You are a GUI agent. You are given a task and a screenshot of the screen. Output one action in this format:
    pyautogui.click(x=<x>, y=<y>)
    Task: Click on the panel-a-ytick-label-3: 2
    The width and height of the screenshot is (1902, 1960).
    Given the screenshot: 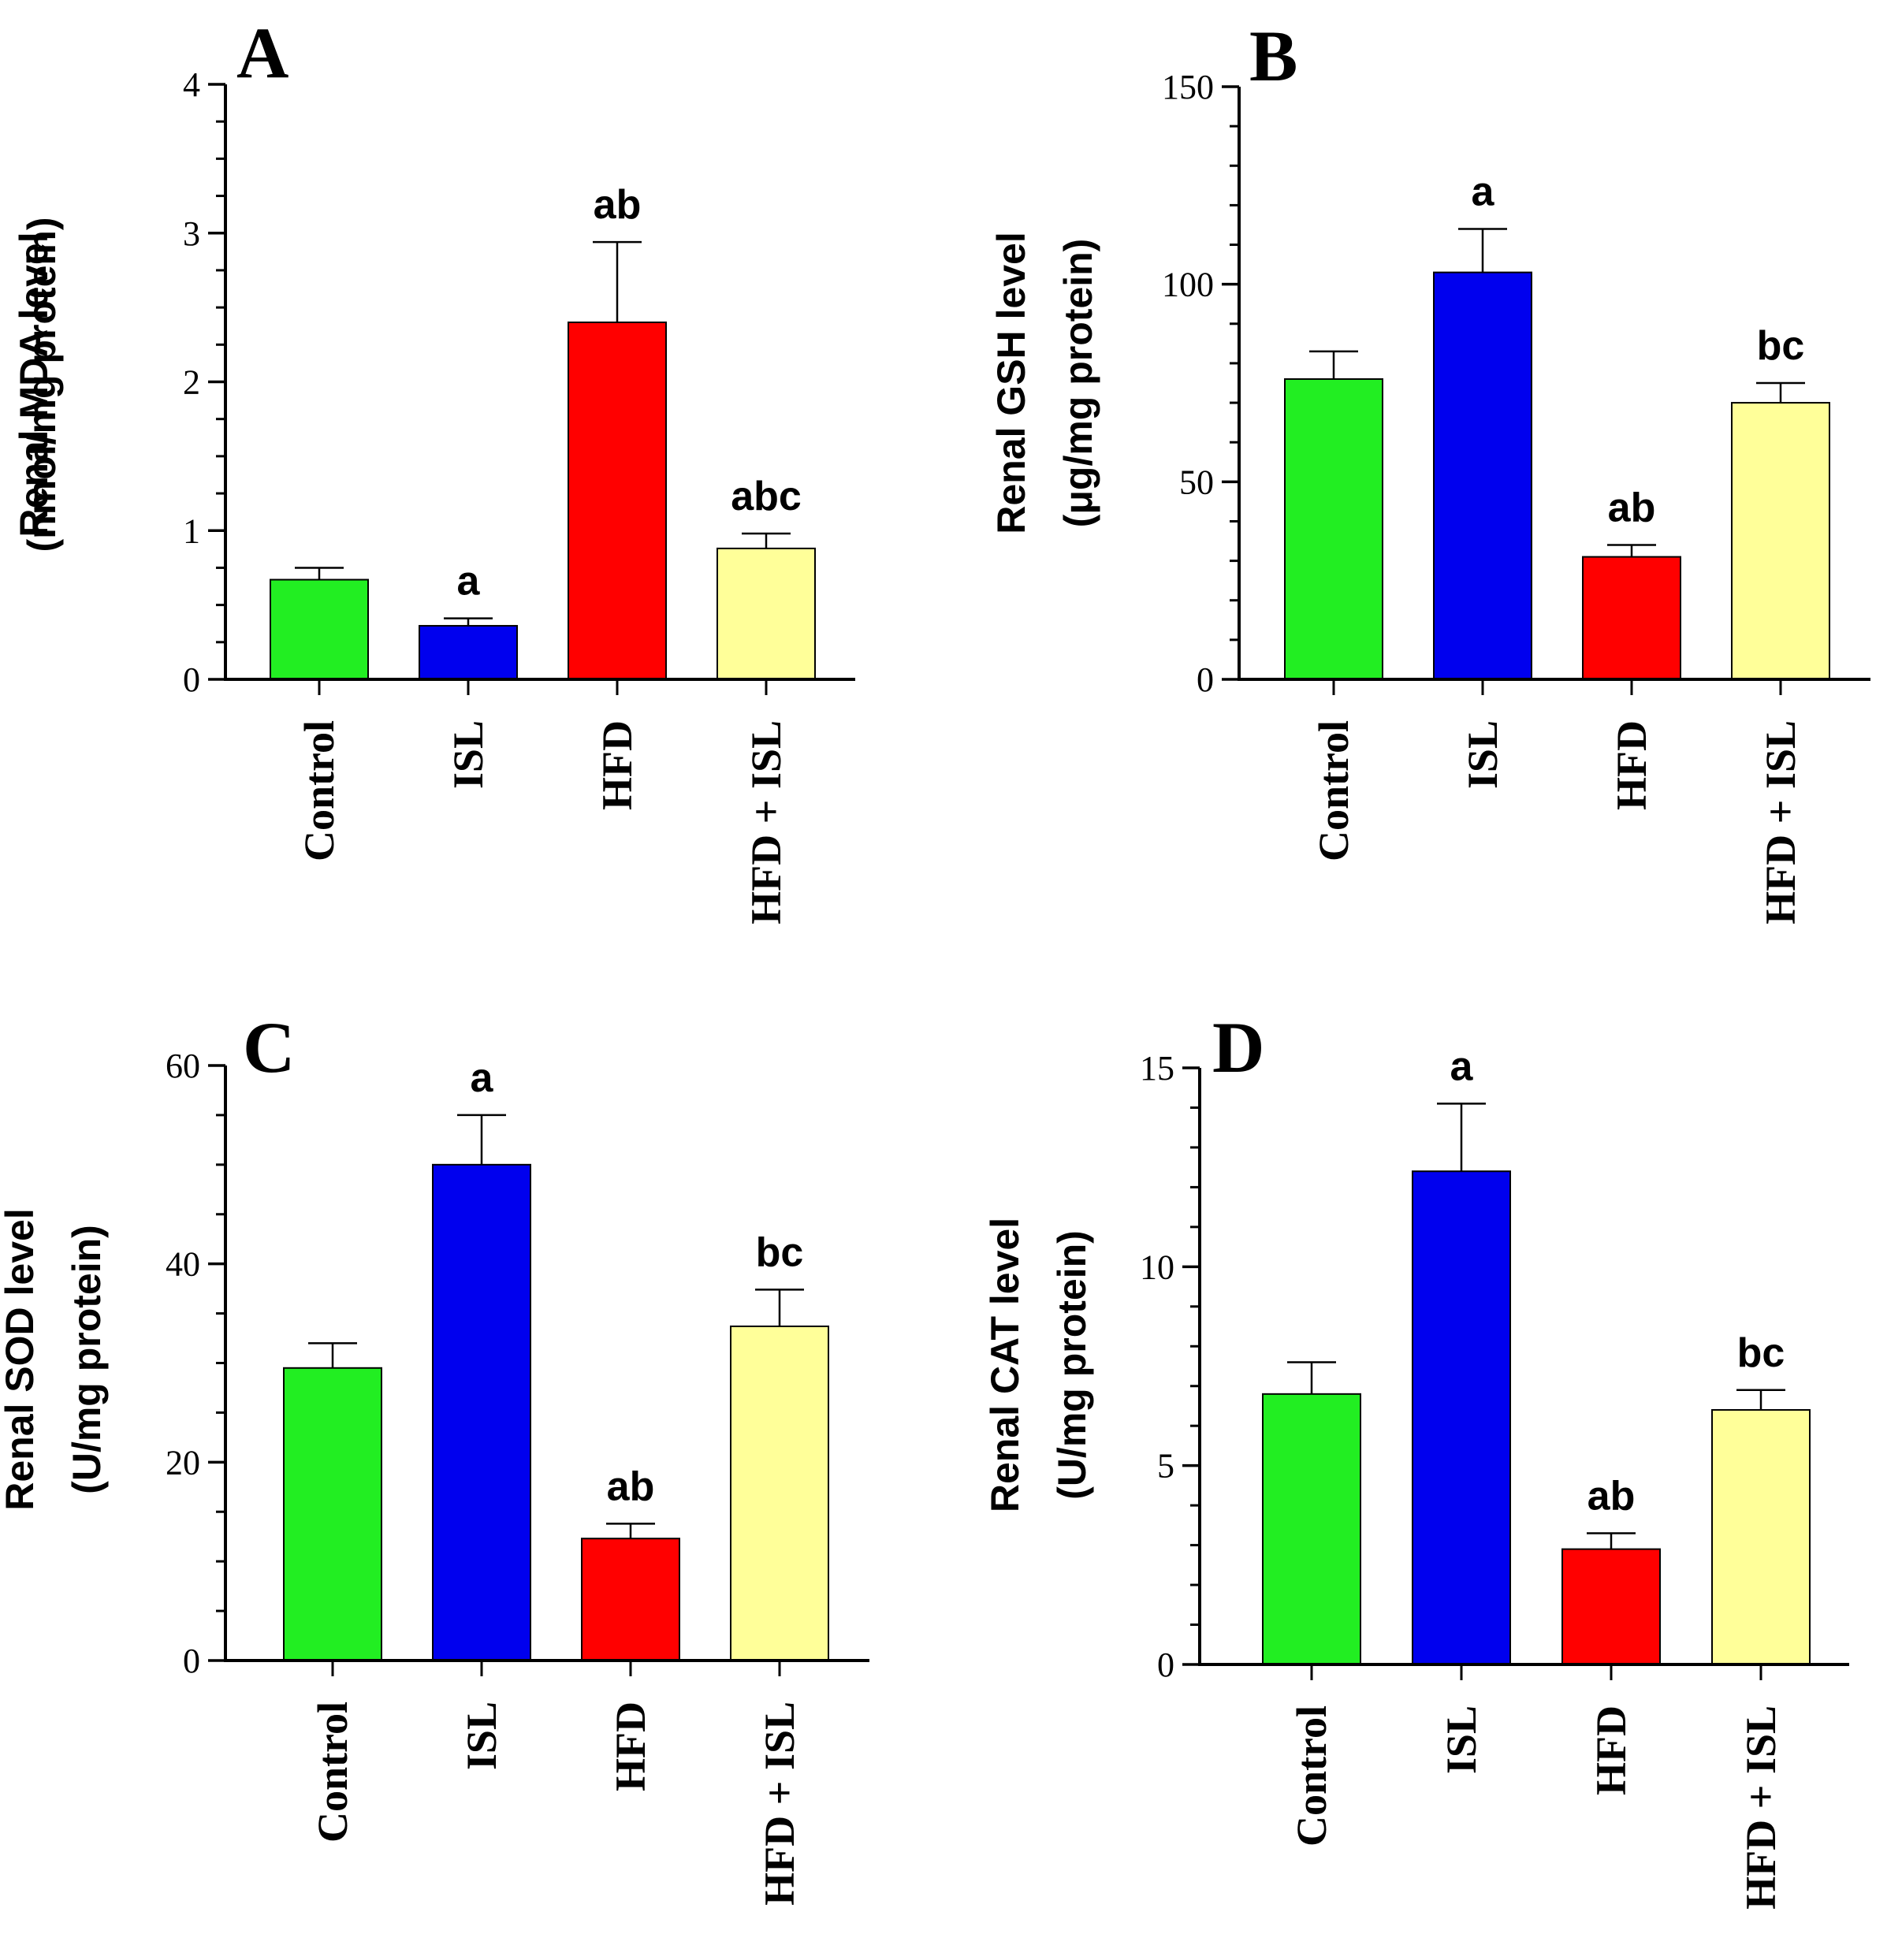 What is the action you would take?
    pyautogui.click(x=192, y=383)
    